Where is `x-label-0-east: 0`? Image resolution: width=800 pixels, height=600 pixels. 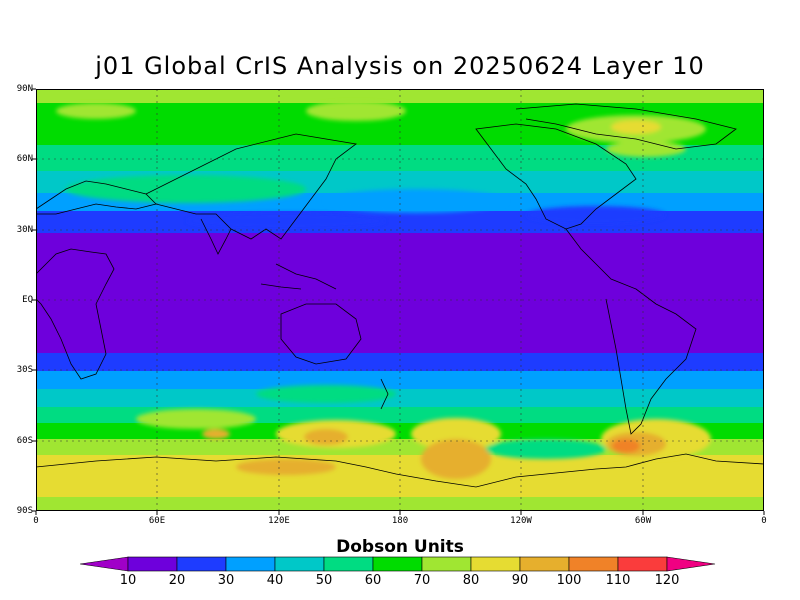 x-label-0-east: 0 is located at coordinates (764, 521).